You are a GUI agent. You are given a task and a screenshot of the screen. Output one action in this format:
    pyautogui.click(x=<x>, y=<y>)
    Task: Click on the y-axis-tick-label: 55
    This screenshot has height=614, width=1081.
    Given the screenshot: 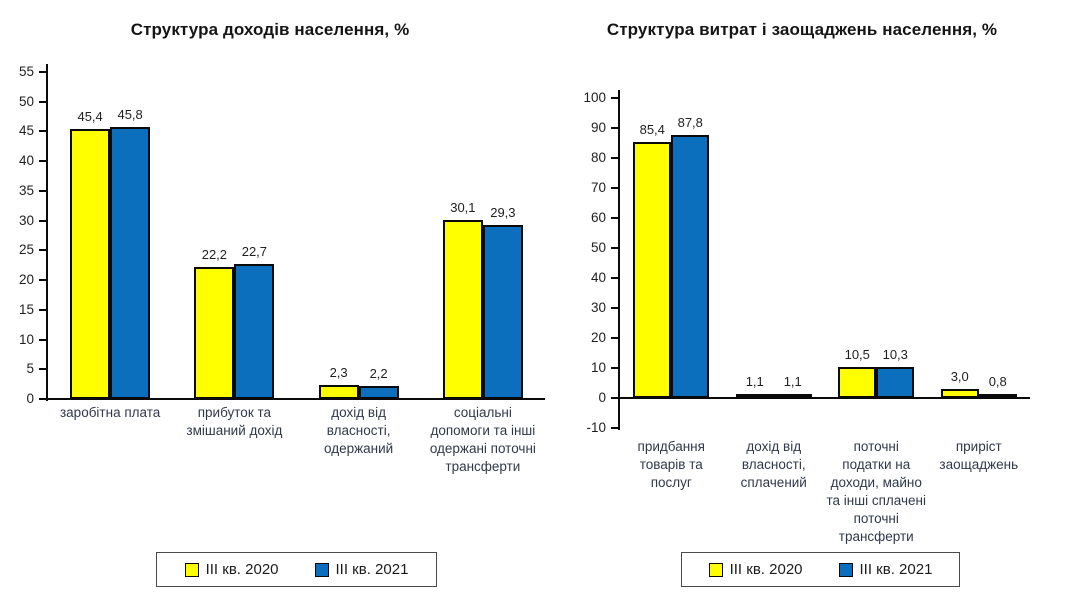 What is the action you would take?
    pyautogui.click(x=26, y=71)
    